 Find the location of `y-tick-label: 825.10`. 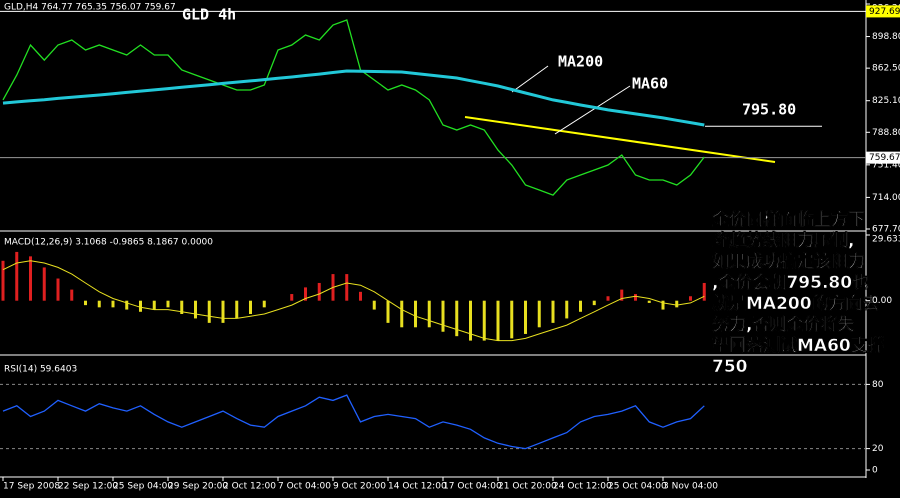

y-tick-label: 825.10 is located at coordinates (886, 101).